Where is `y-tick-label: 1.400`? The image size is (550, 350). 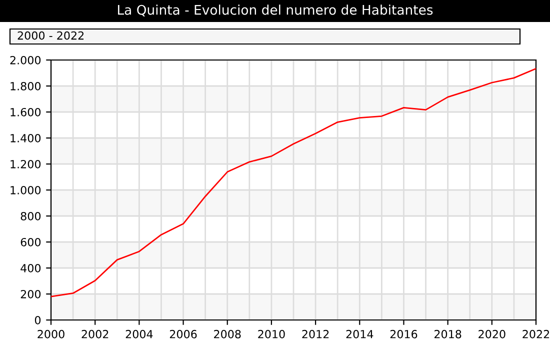
y-tick-label: 1.400 is located at coordinates (25, 138).